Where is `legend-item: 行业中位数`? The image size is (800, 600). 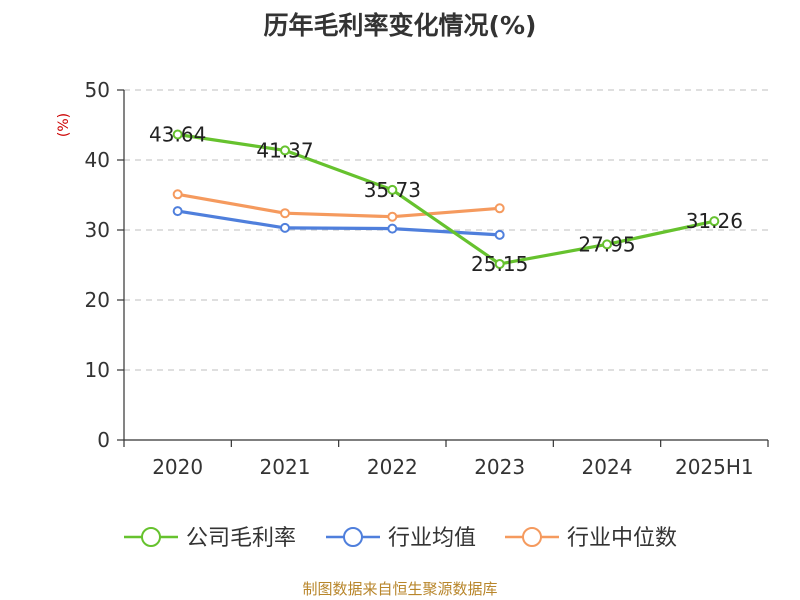
legend-item: 行业中位数 is located at coordinates (591, 538).